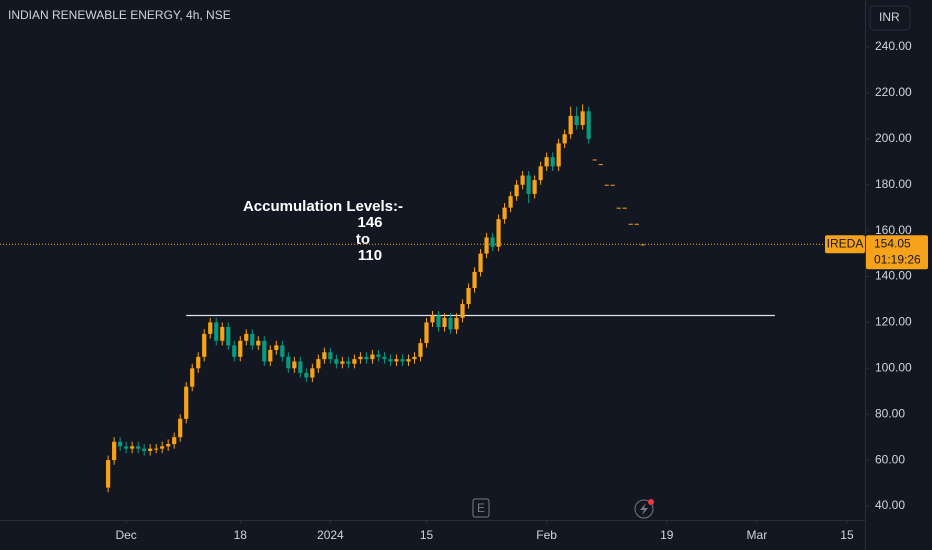  Describe the element at coordinates (369, 222) in the screenshot. I see `annotation: 146` at that location.